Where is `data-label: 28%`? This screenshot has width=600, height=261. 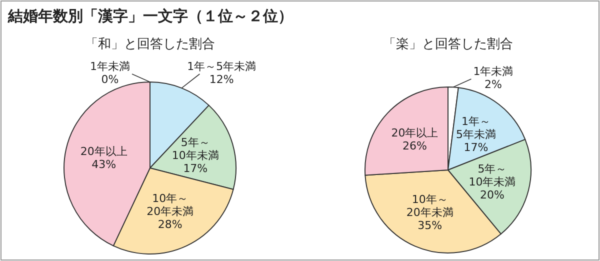
data-label: 28% is located at coordinates (170, 224).